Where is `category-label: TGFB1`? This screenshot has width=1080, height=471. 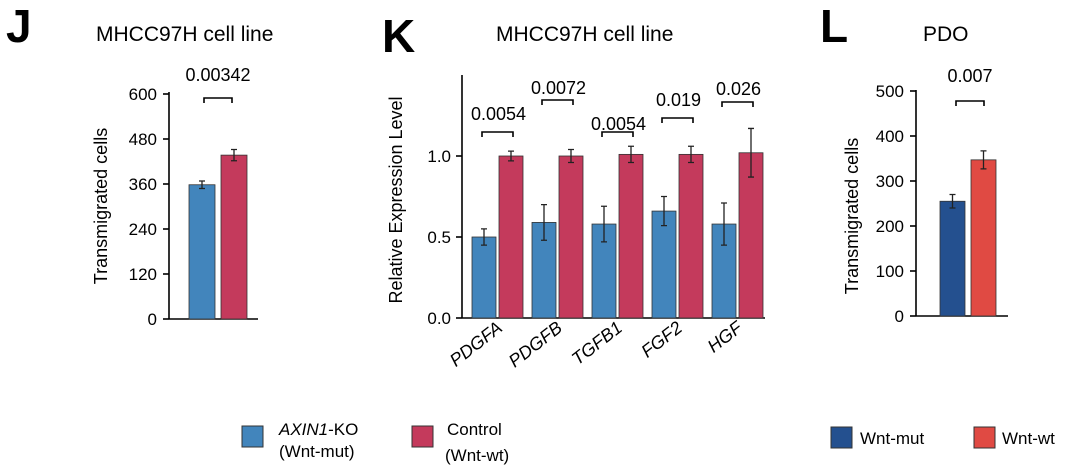
category-label: TGFB1 is located at coordinates (597, 342).